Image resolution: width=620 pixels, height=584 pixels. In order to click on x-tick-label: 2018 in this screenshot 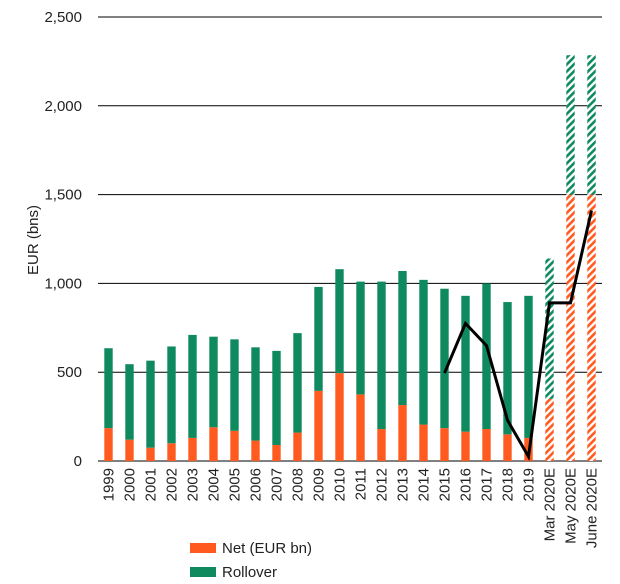, I will do `click(508, 484)`.